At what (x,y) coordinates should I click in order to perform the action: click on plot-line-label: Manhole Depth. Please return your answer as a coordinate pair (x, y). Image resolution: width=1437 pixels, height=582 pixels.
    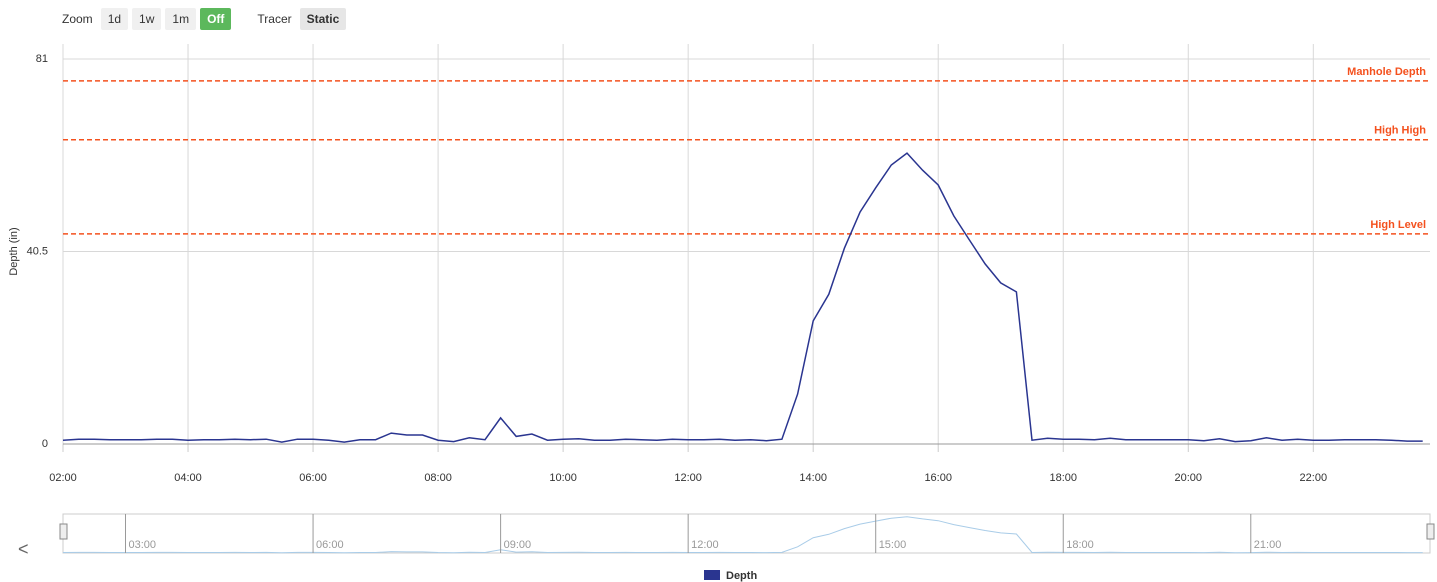
    Looking at the image, I should click on (1386, 72).